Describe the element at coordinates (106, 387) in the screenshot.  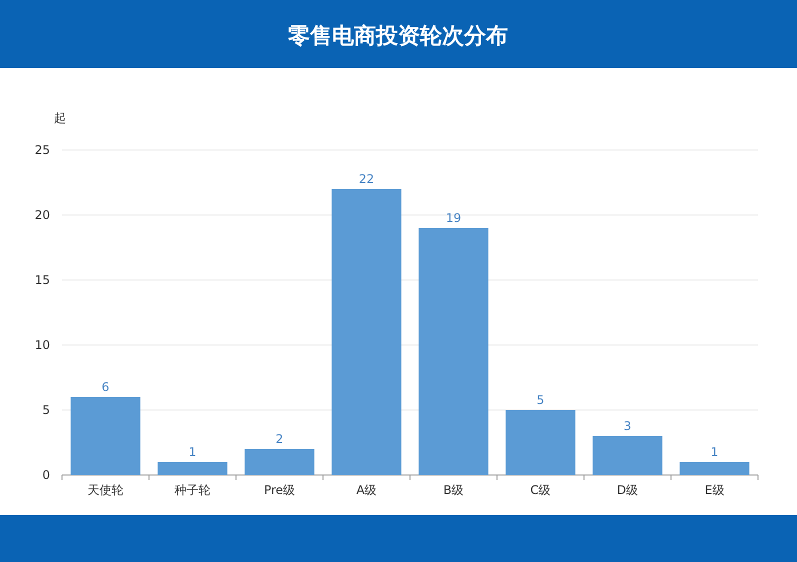
I see `data-label: 6` at that location.